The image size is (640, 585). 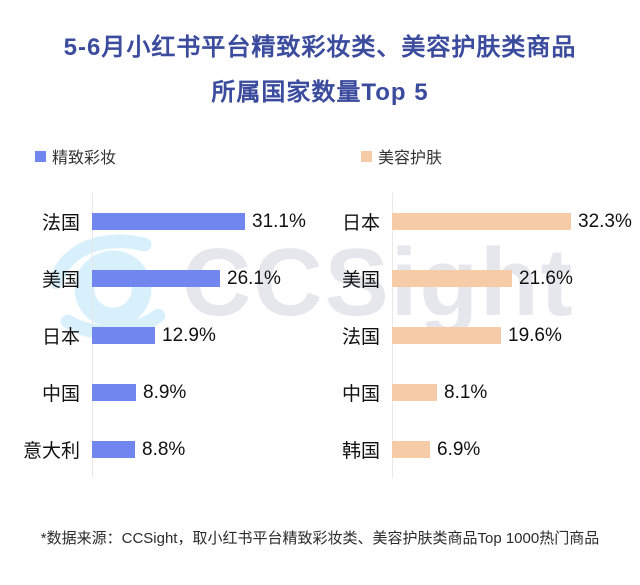 I want to click on bar-row: 法国 31.1%, so click(x=160, y=221).